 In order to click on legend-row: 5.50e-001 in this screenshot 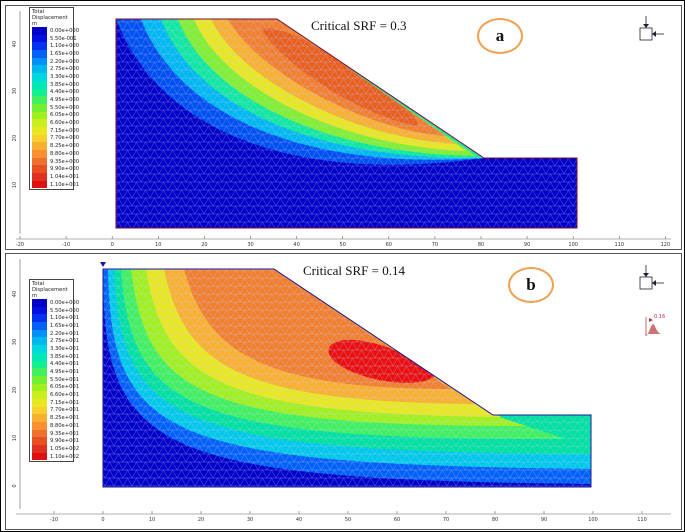, I will do `click(54, 38)`.